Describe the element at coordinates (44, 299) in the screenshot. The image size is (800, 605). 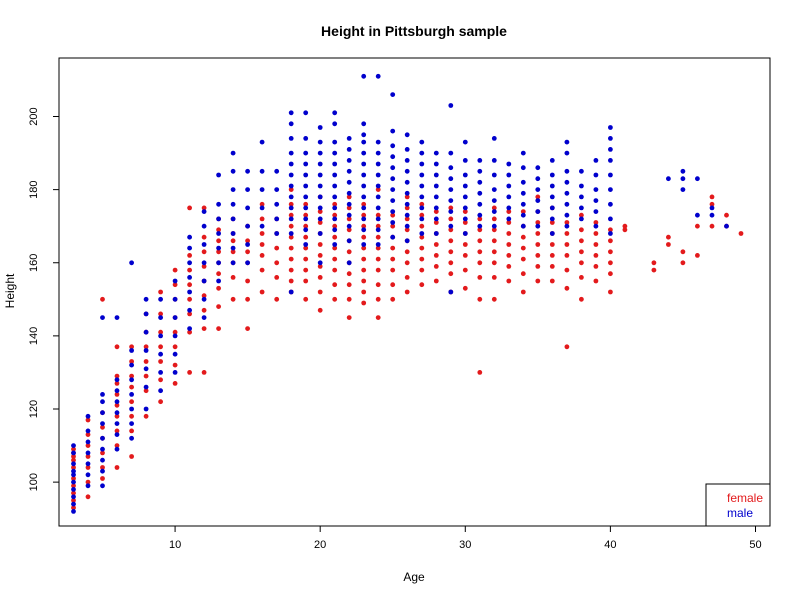
I see `y-axis: 100 120 140 160 180 200` at that location.